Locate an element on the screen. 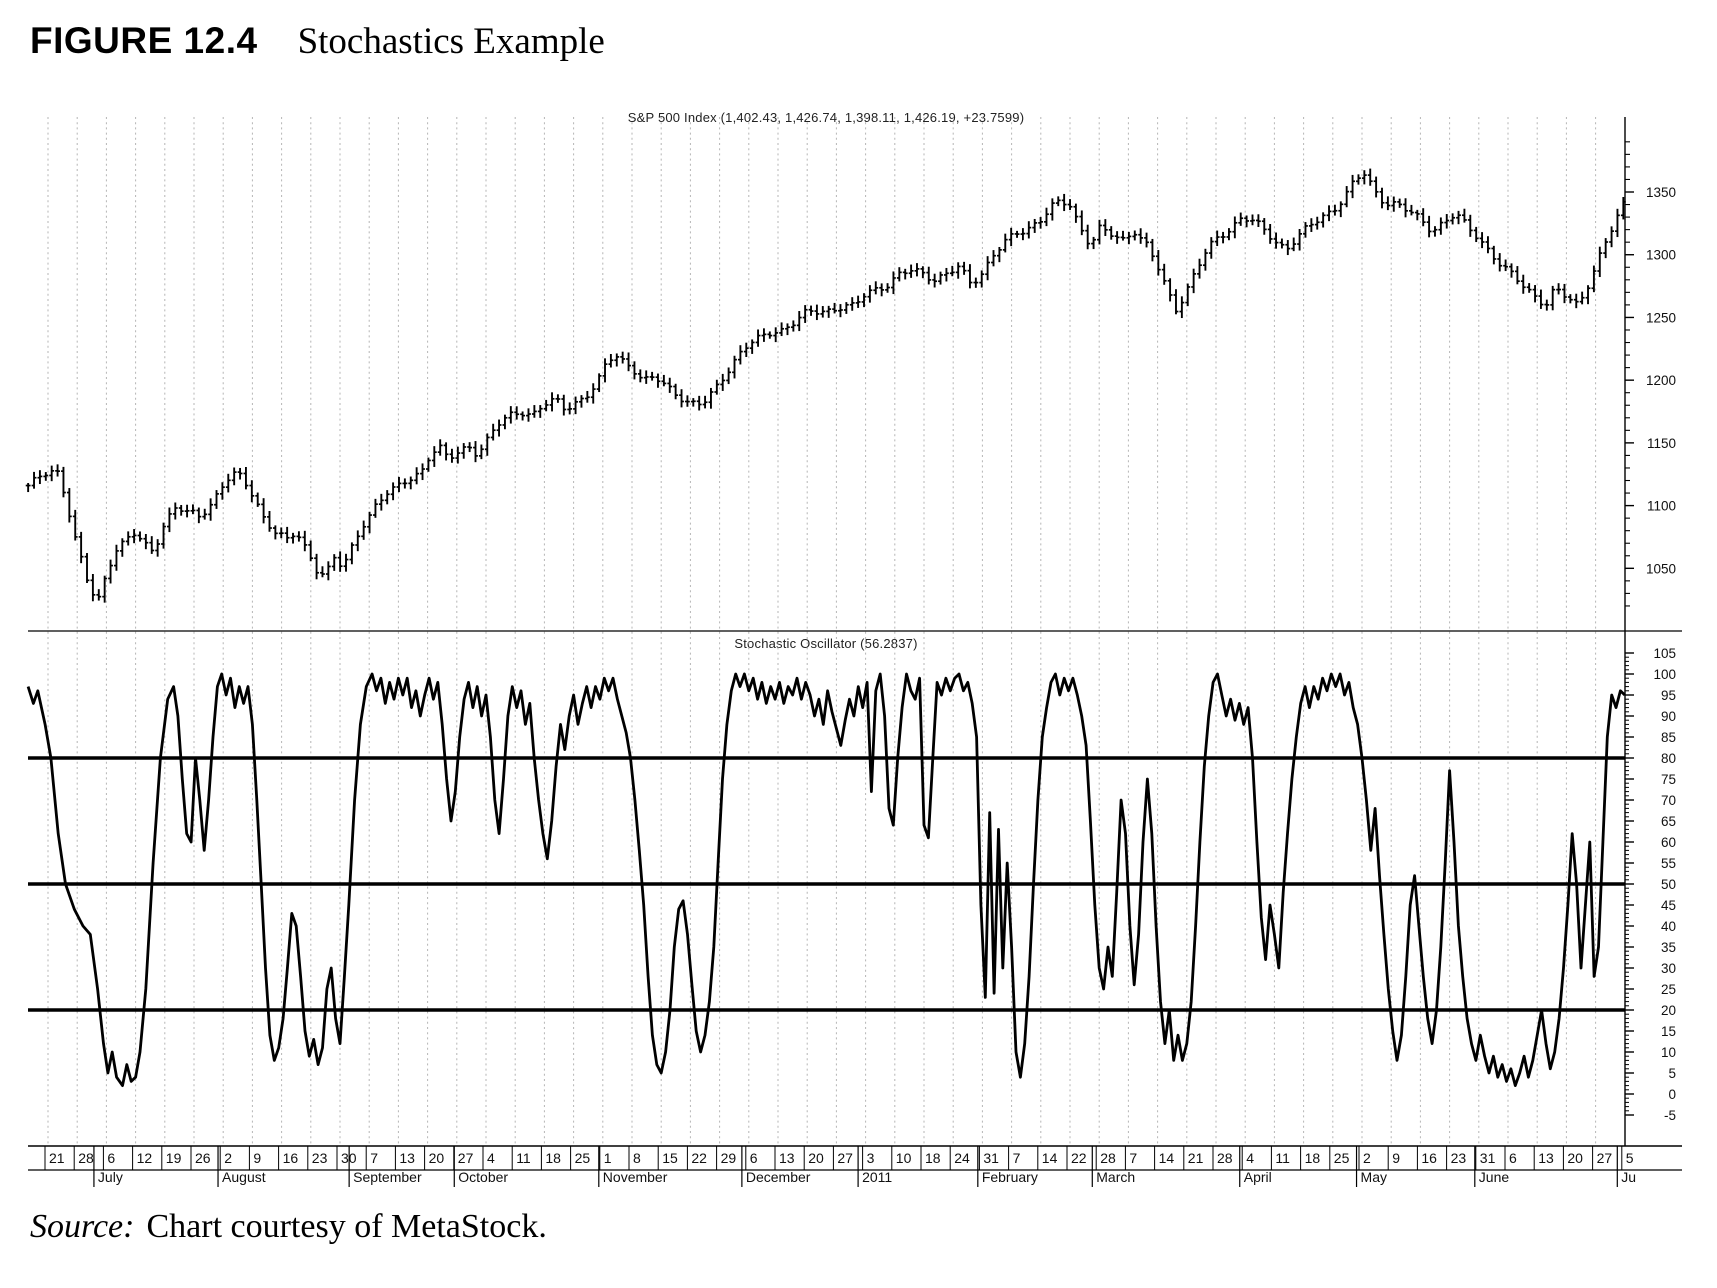 The width and height of the screenshot is (1717, 1288). figure-label: FIGURE 12.4 is located at coordinates (144, 40).